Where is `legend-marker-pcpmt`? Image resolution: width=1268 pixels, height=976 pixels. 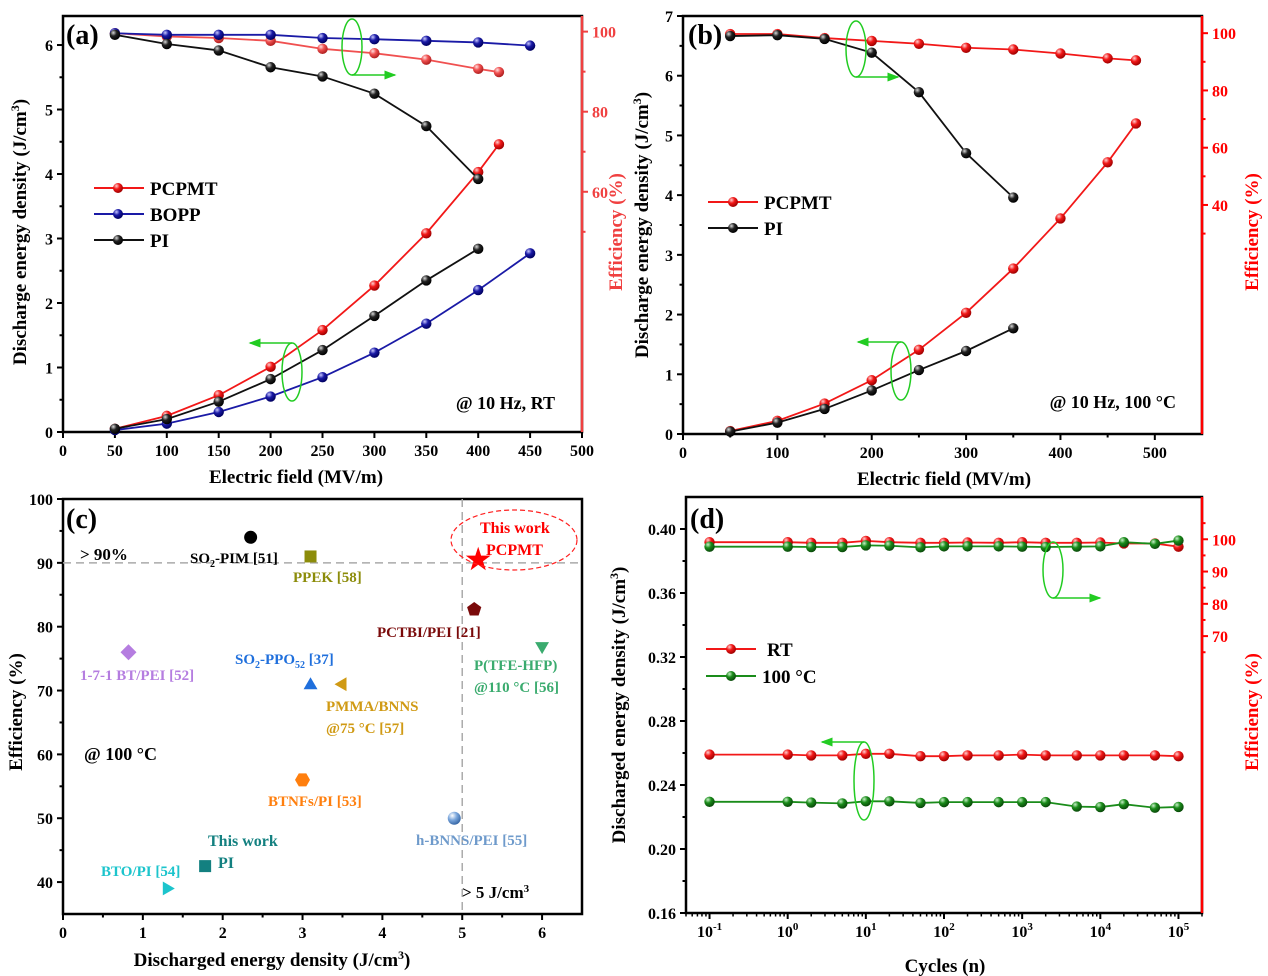
legend-marker-pcpmt is located at coordinates (733, 202).